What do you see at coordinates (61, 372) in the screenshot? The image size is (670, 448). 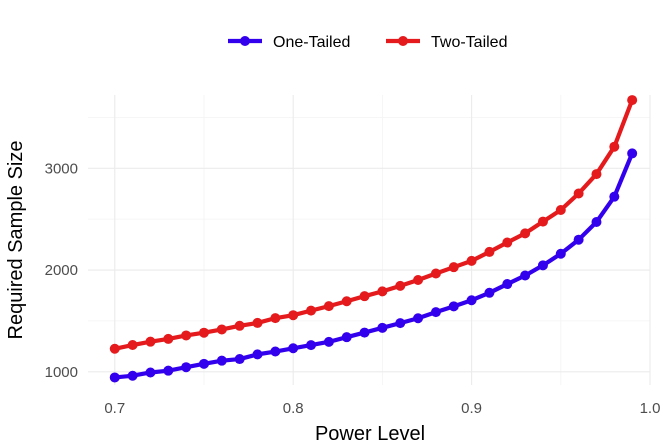 I see `y-tick-label: 1000` at bounding box center [61, 372].